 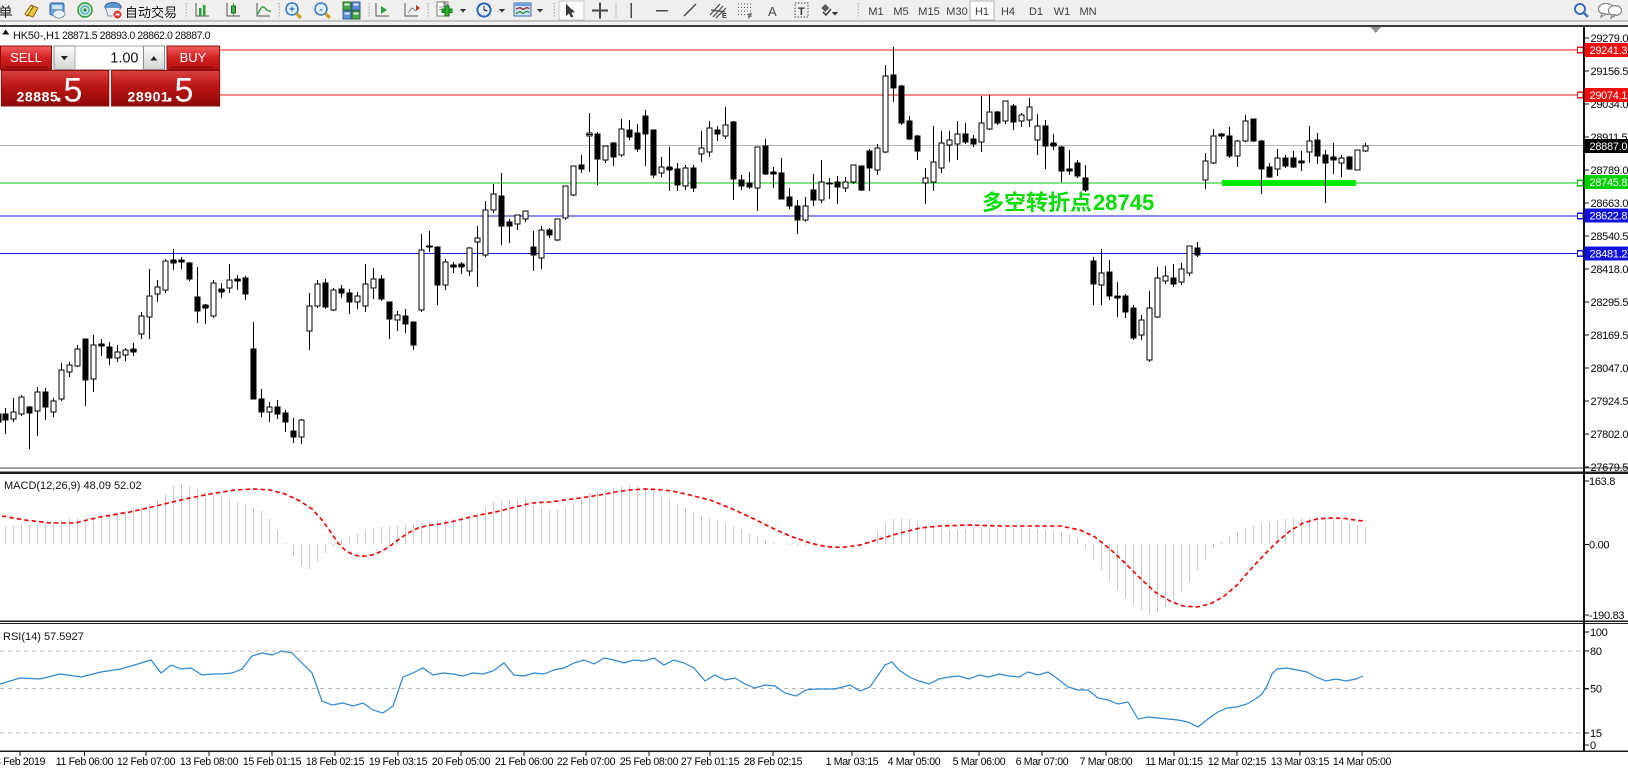 What do you see at coordinates (1596, 734) in the screenshot?
I see `svg-text: 15` at bounding box center [1596, 734].